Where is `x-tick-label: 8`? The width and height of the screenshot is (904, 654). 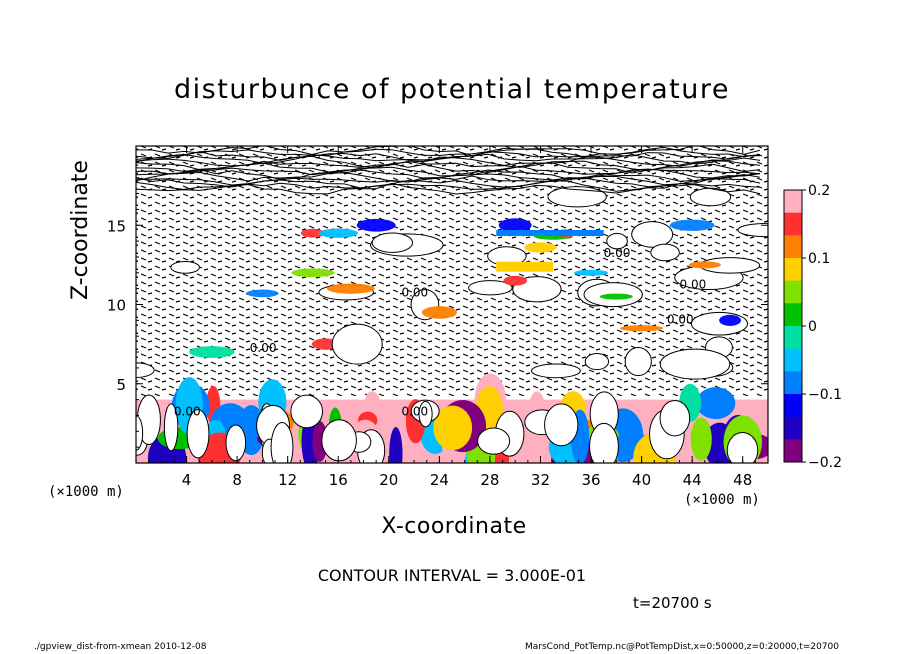
x-tick-label: 8 is located at coordinates (237, 480).